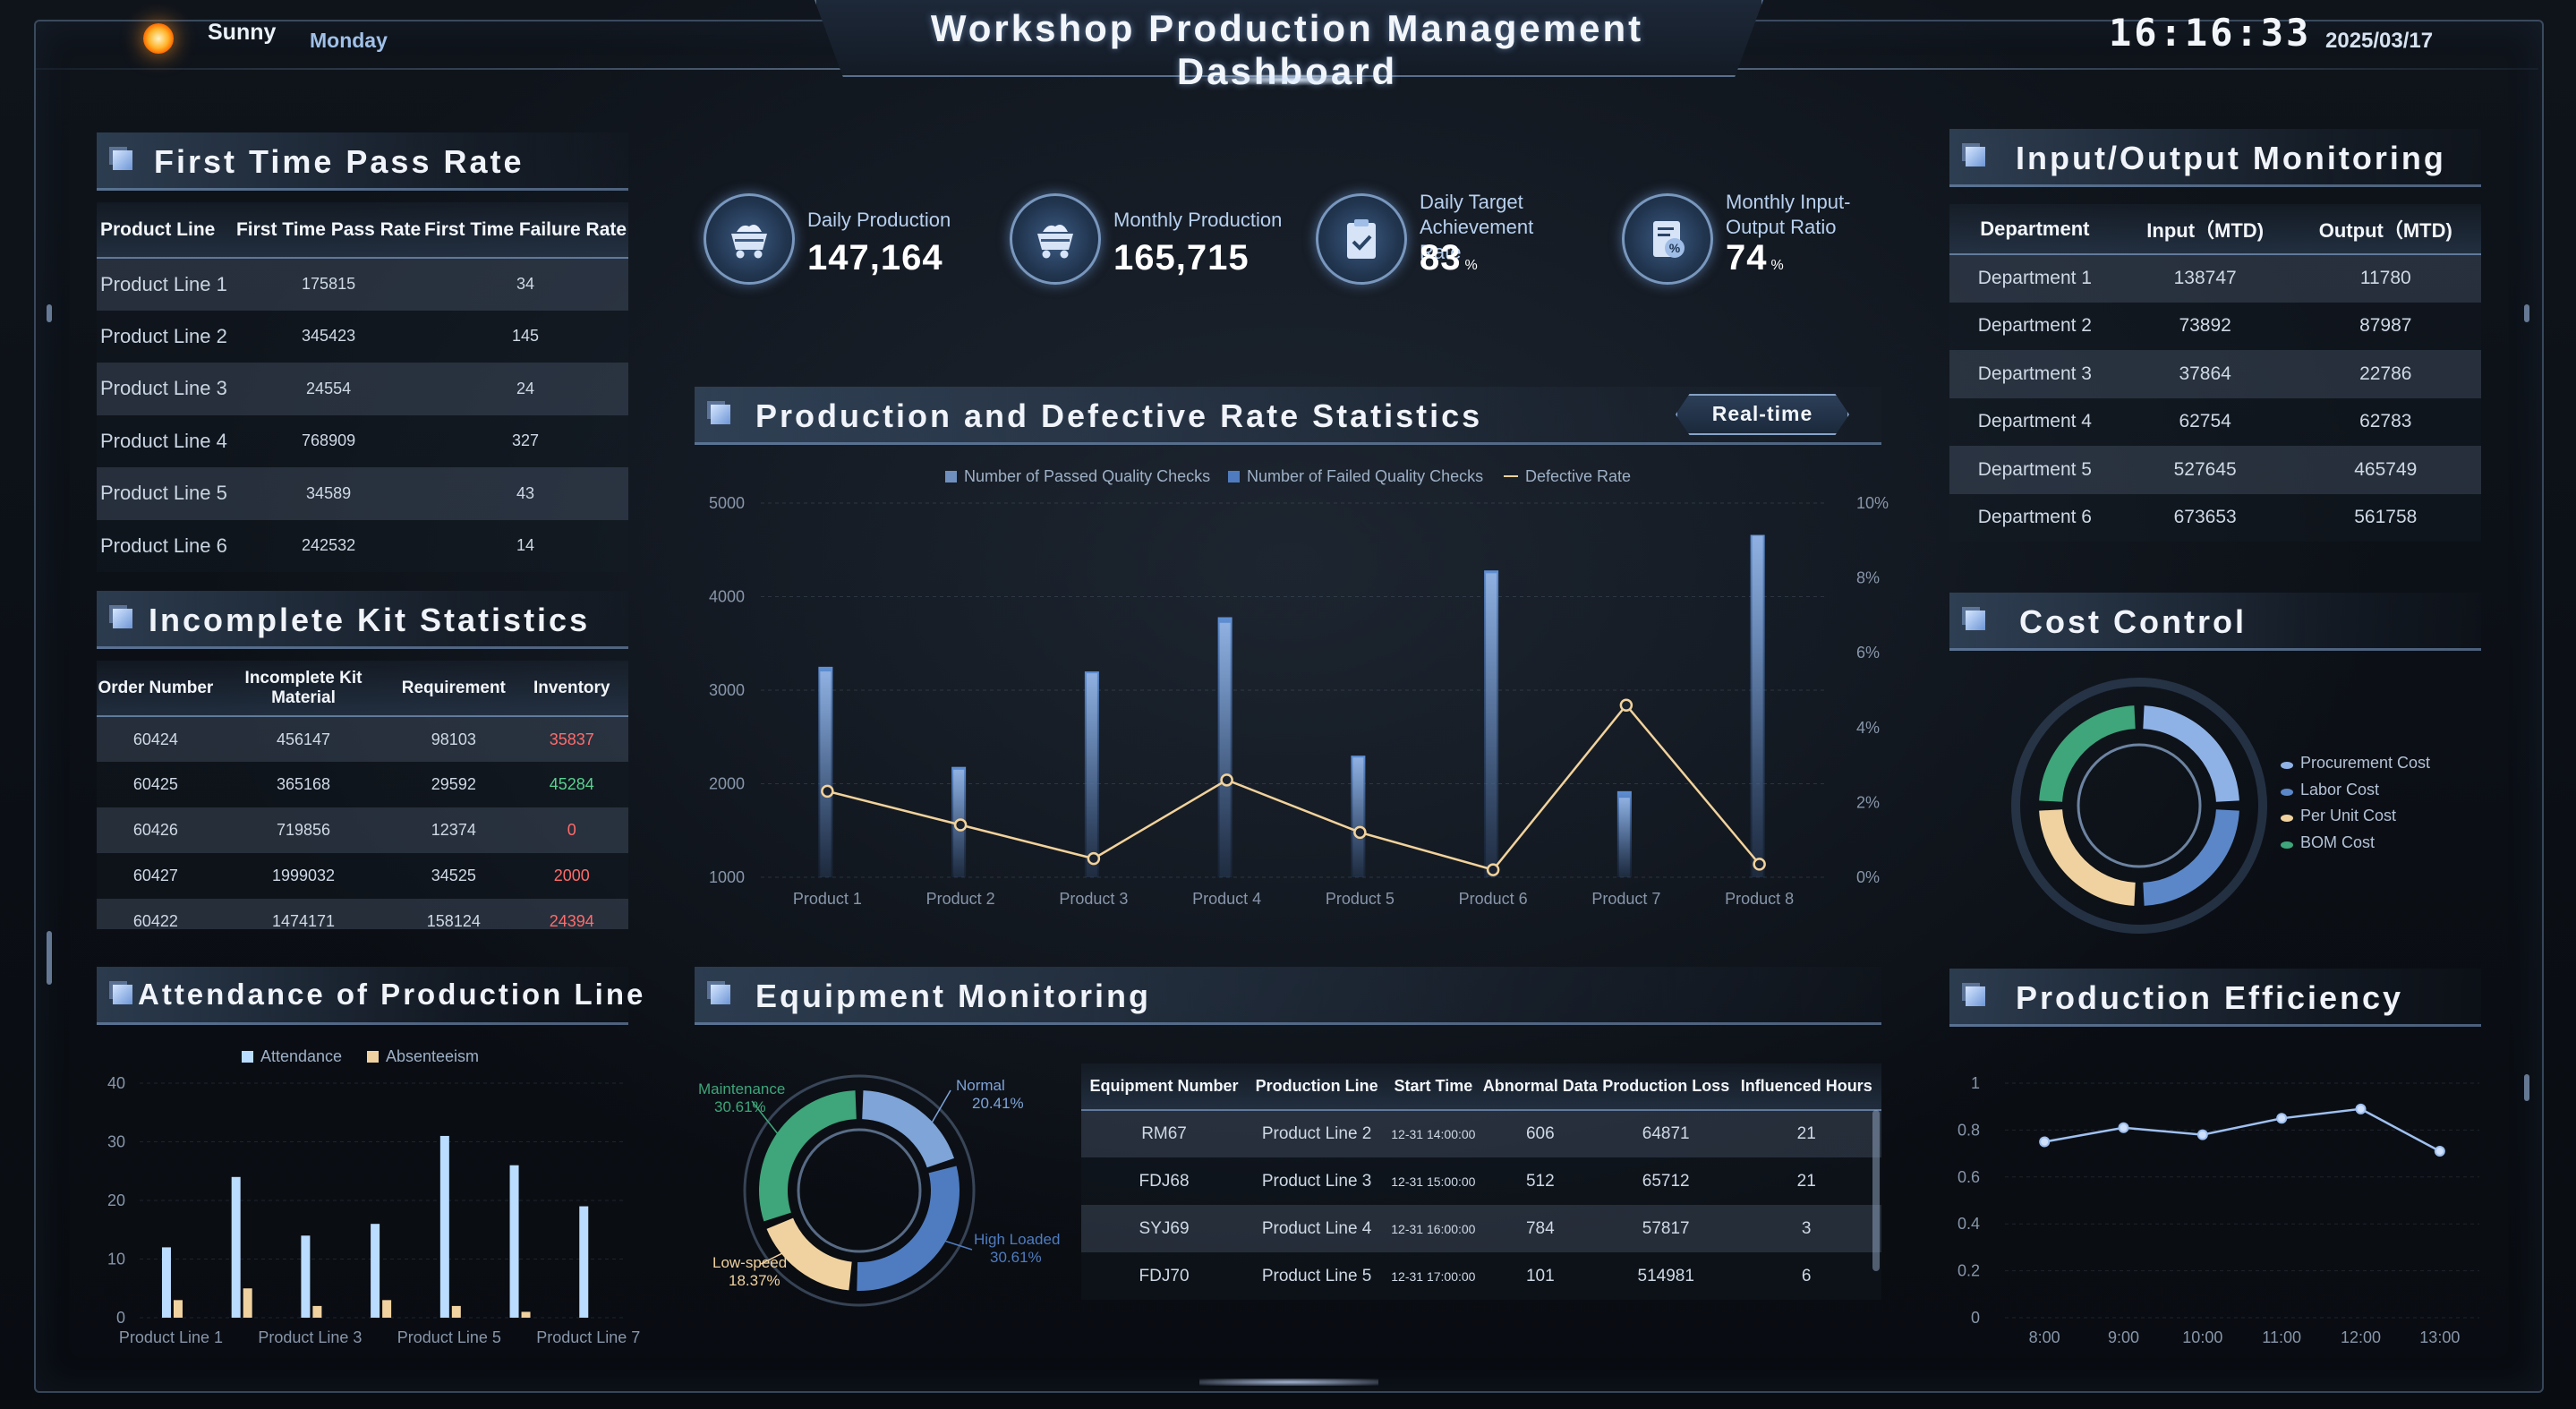 Image resolution: width=2576 pixels, height=1409 pixels. I want to click on first-pass-title: First Time Pass Rate, so click(339, 162).